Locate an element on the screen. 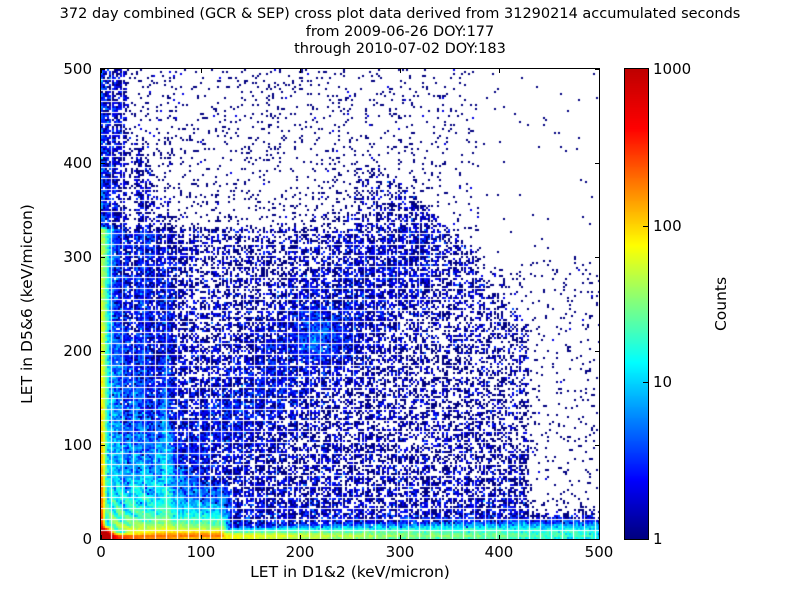  title-line-3: through 2010-07-02 DOY:183 is located at coordinates (400, 49).